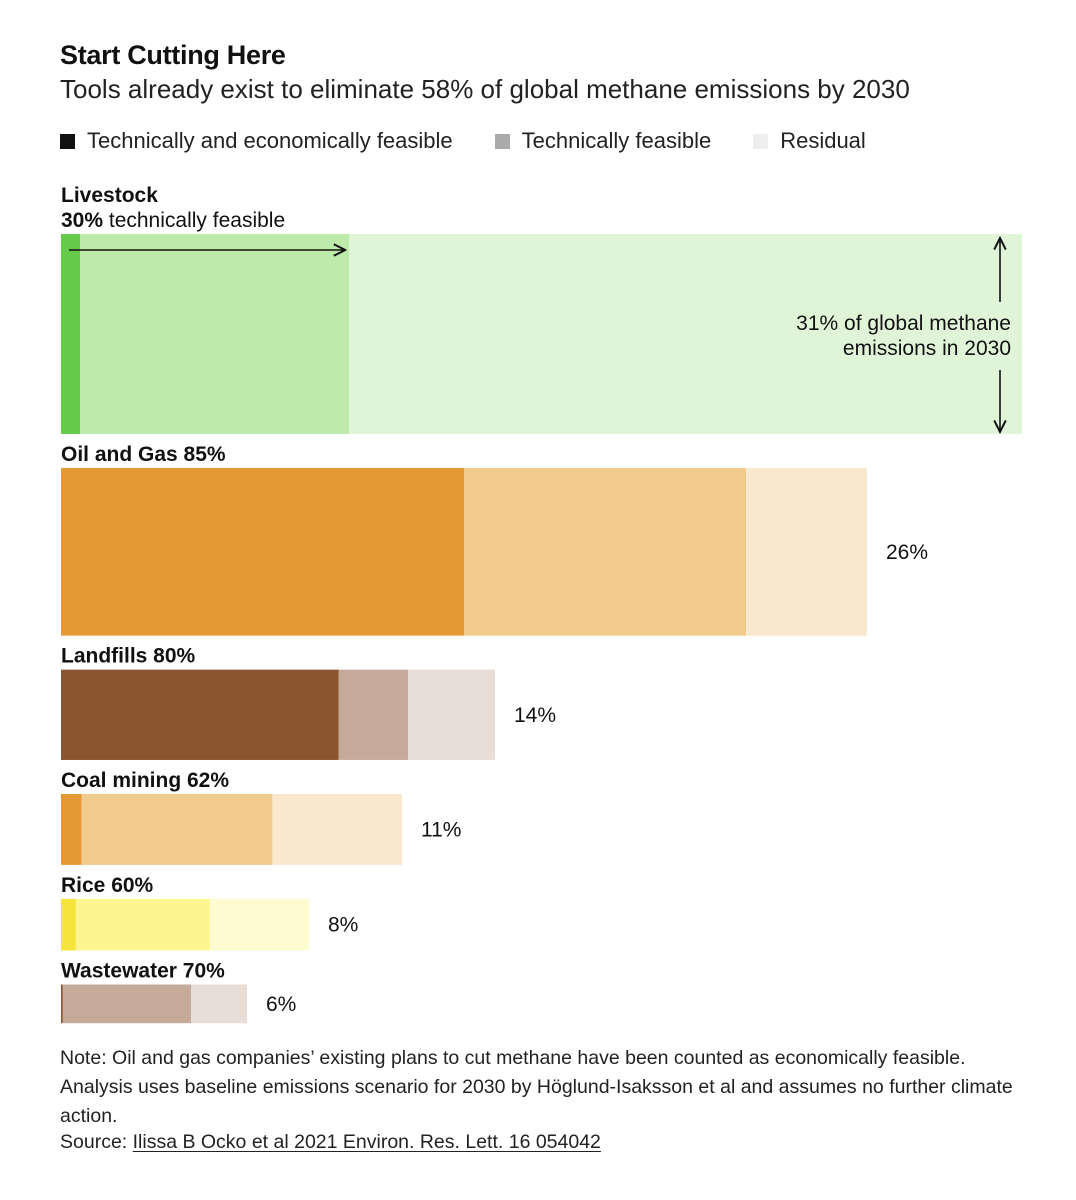 The image size is (1076, 1200). Describe the element at coordinates (337, 829) in the screenshot. I see `bar-coal-mining-residual` at that location.